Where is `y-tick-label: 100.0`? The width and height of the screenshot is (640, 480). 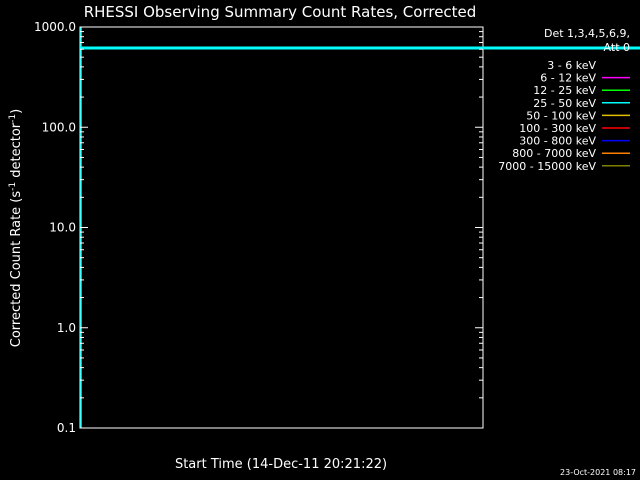
y-tick-label: 100.0 is located at coordinates (59, 127).